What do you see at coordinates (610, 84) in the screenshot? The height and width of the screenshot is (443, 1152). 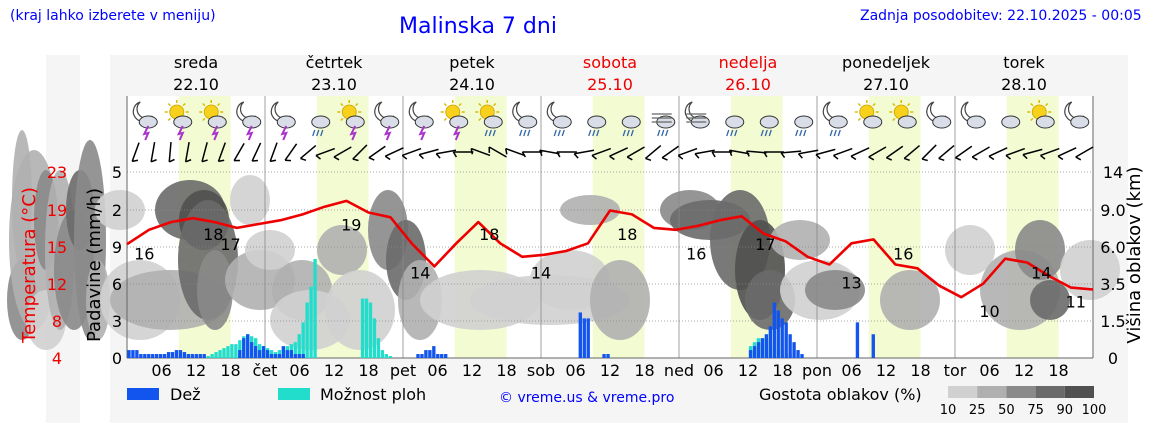 I see `day-date-label: 25.10` at bounding box center [610, 84].